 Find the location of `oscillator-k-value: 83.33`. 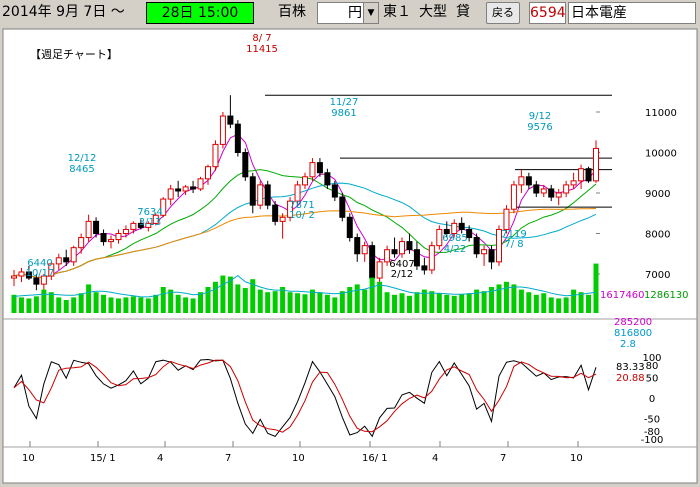

oscillator-k-value: 83.33 is located at coordinates (630, 367).